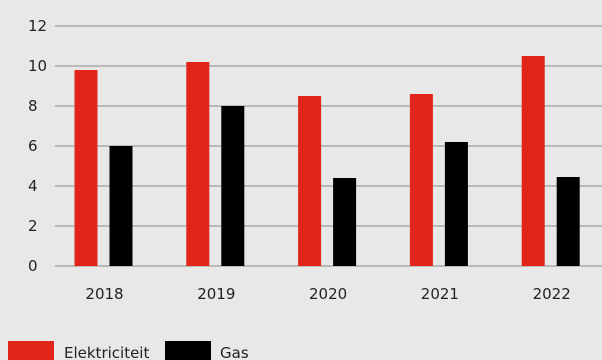  I want to click on y-tick-label: 4, so click(33, 186).